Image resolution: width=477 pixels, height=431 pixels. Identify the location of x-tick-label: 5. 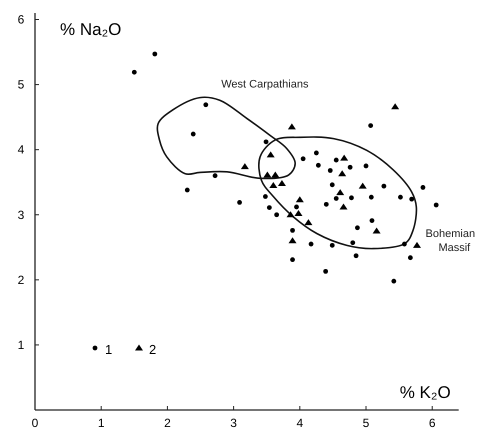
(366, 423).